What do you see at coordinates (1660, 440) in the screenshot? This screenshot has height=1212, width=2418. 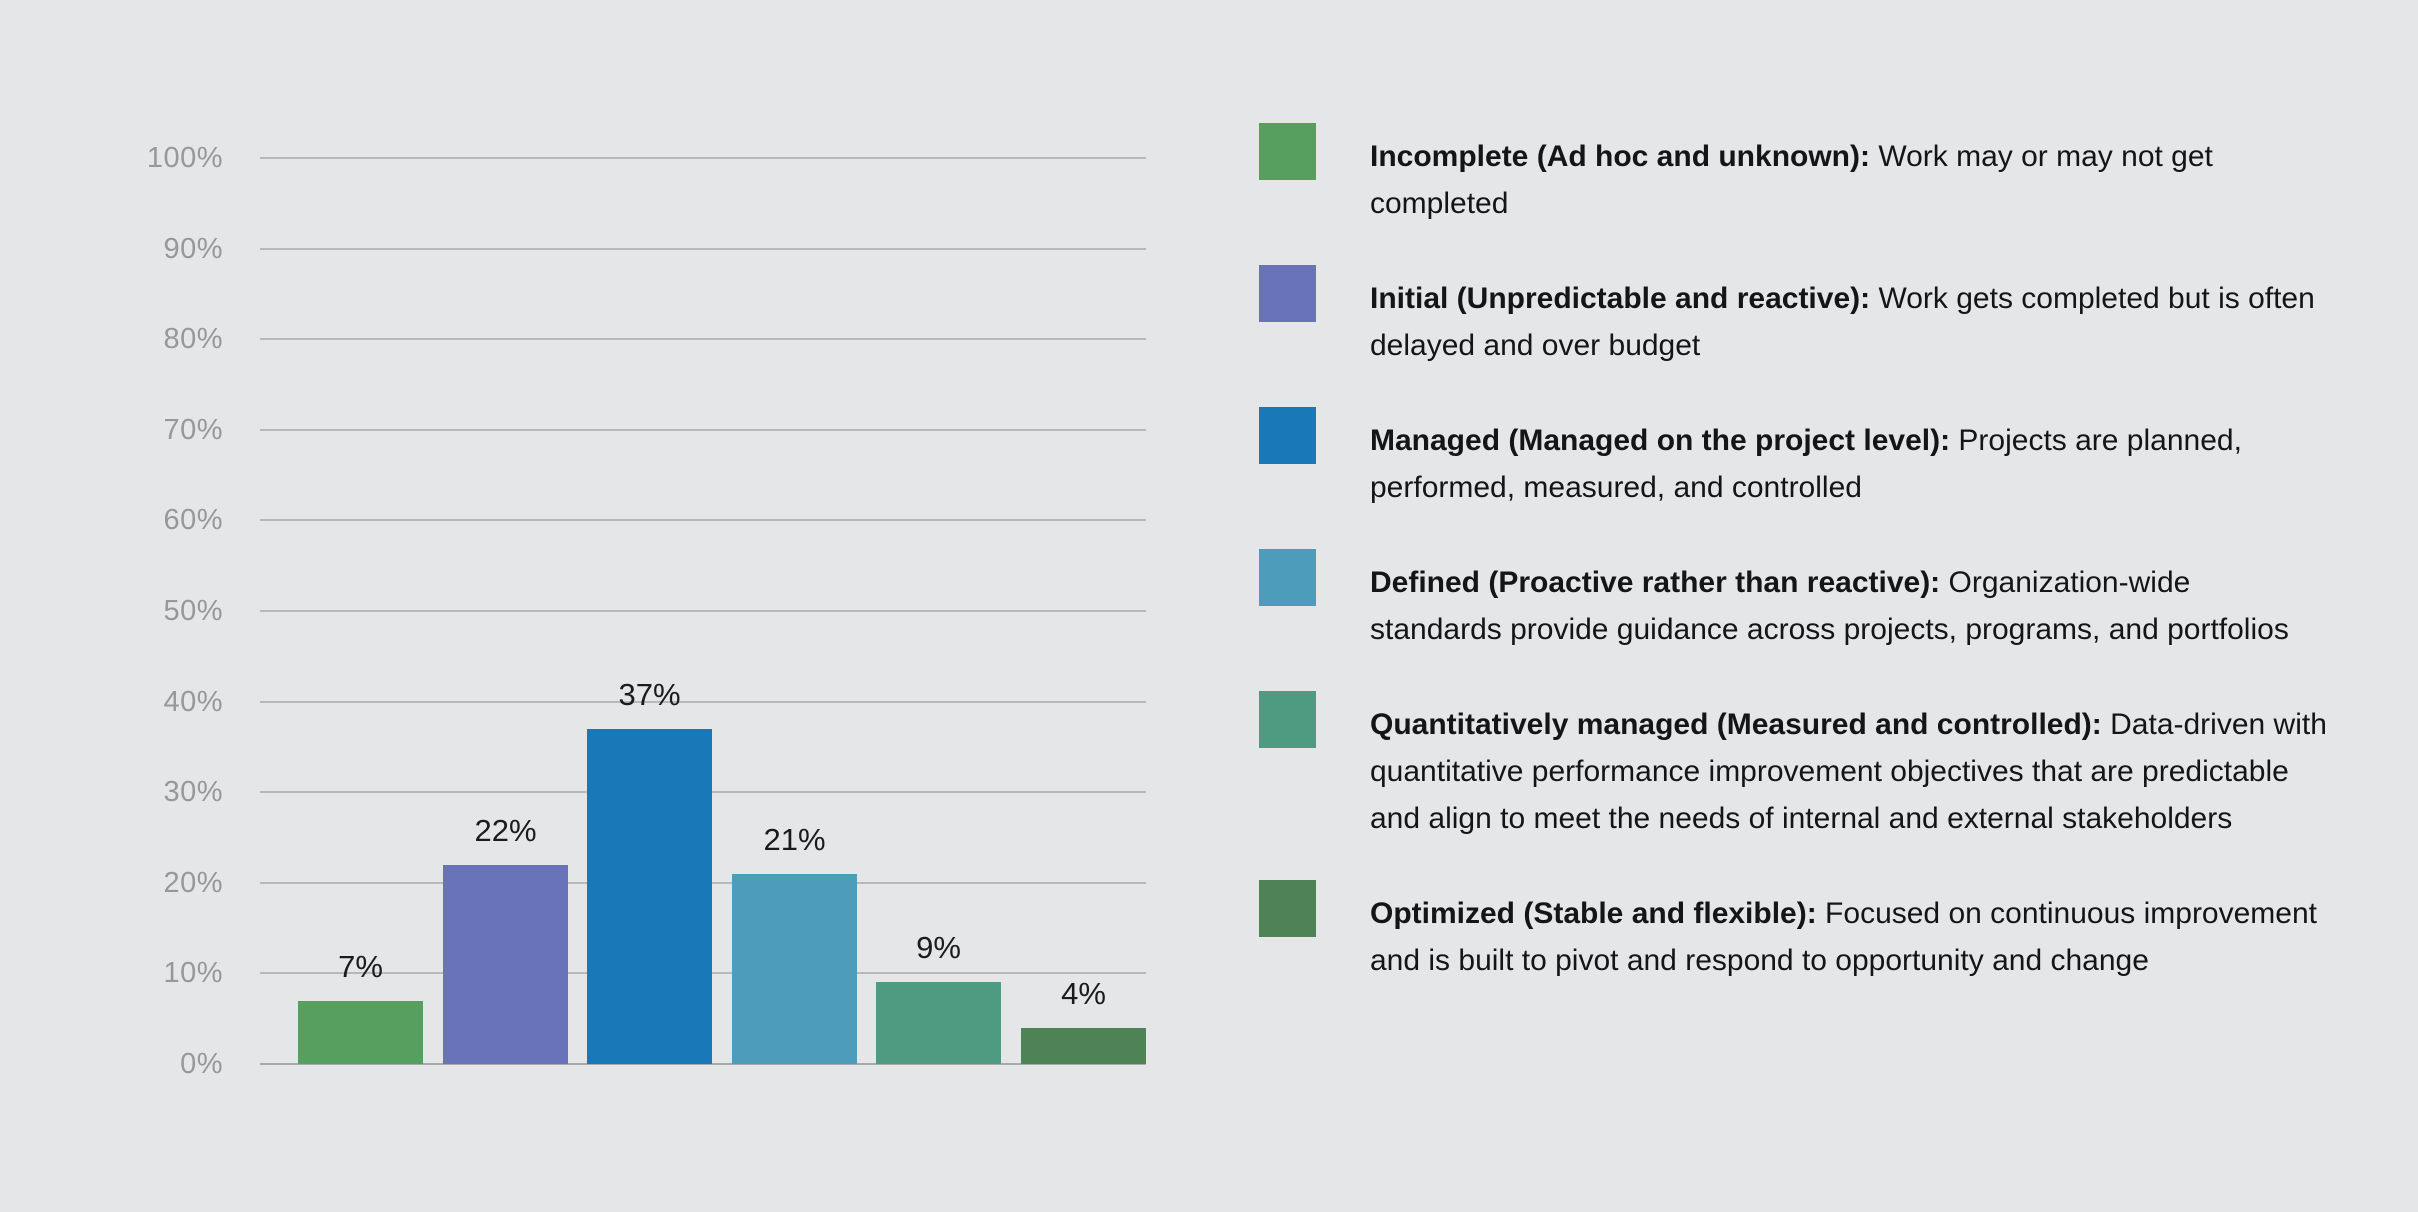 I see `legend-term: Managed (Managed on the project level):` at bounding box center [1660, 440].